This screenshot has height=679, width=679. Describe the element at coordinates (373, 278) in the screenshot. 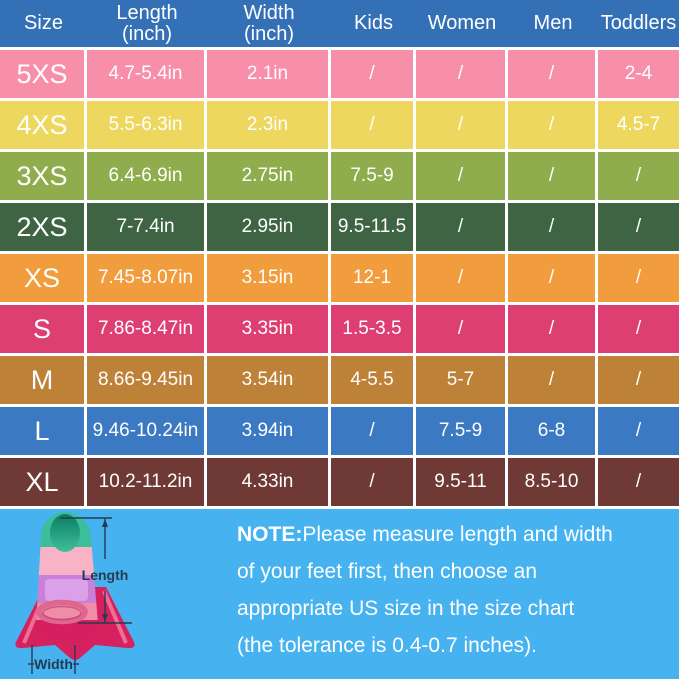

I see `table-cell-kids: 12-1` at that location.